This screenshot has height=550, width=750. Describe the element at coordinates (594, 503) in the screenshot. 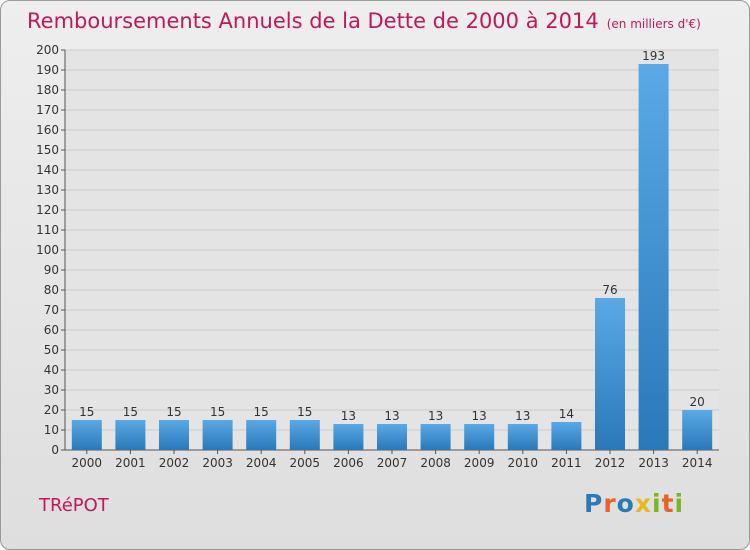

I see `logo-letter: P` at that location.